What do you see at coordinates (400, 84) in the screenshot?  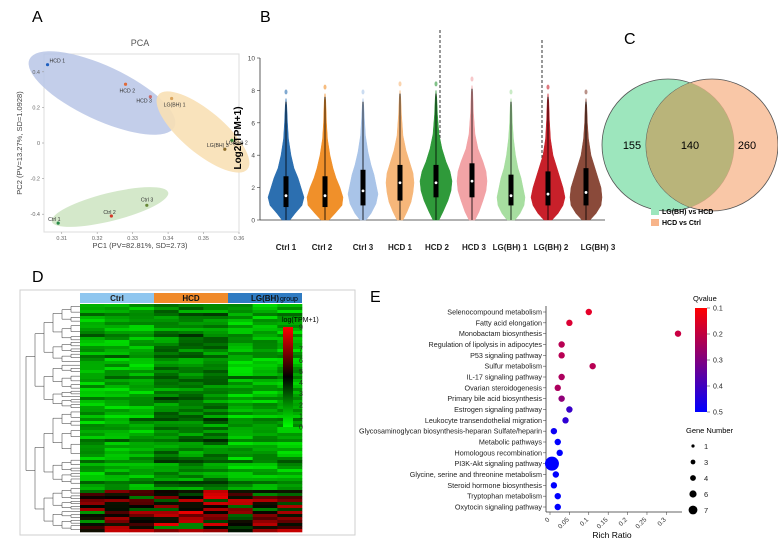 I see `violin-outlier` at bounding box center [400, 84].